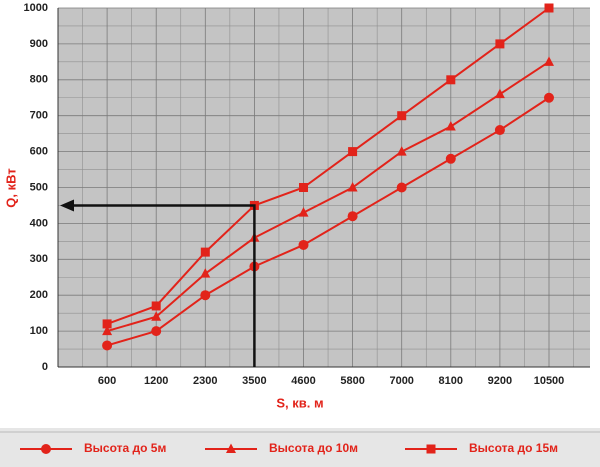  What do you see at coordinates (10, 187) in the screenshot?
I see `y-axis-title: Q, кВт` at bounding box center [10, 187].